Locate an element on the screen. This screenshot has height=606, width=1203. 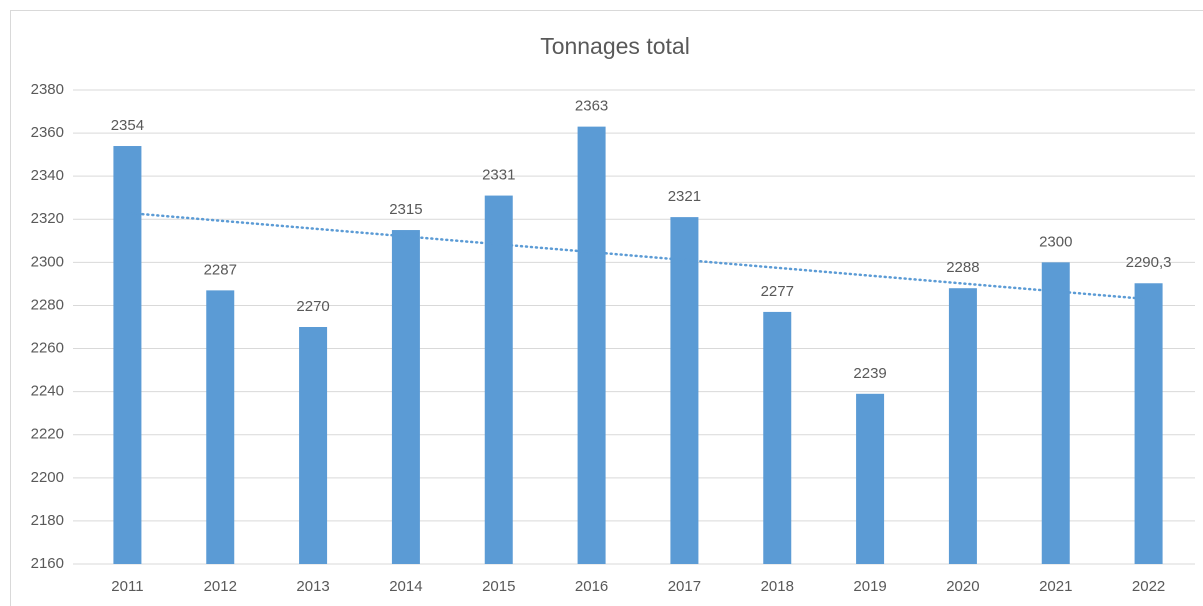
data-label: 2300 is located at coordinates (1055, 241).